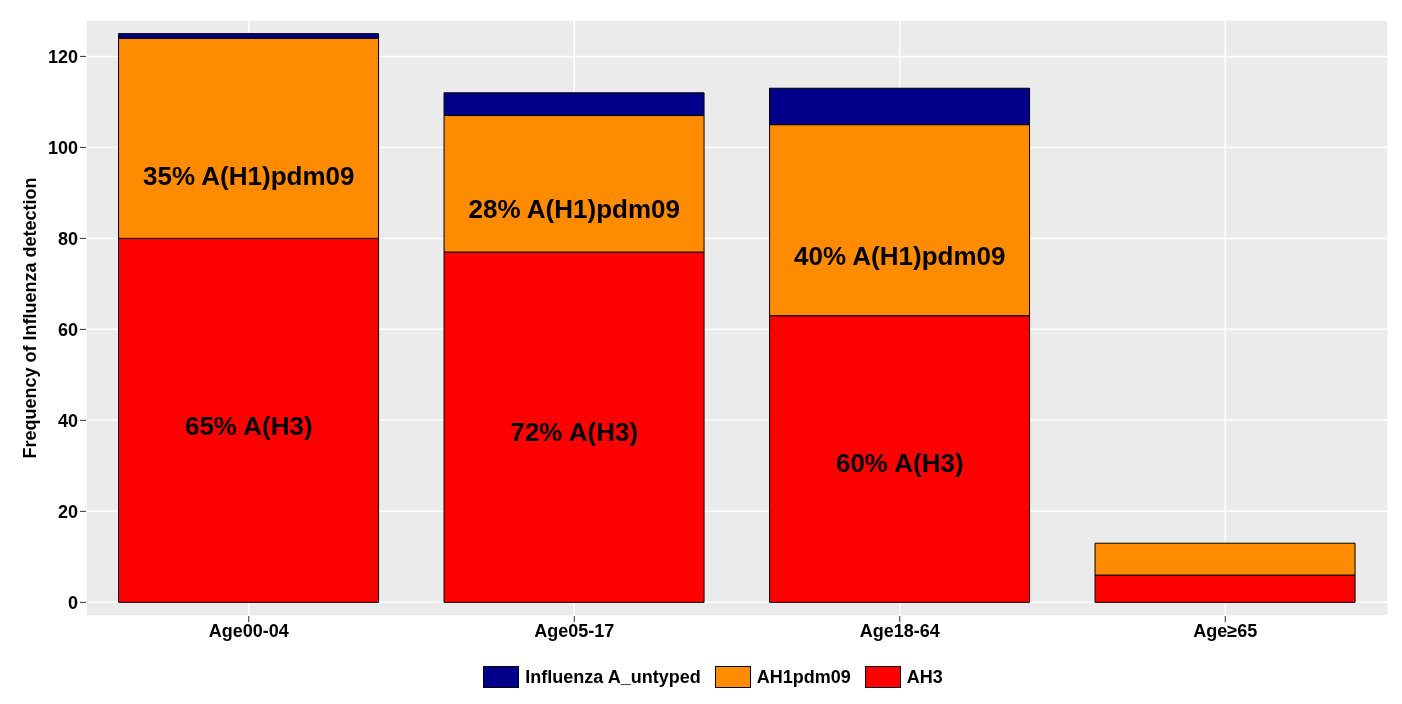 This screenshot has width=1402, height=704. Describe the element at coordinates (574, 630) in the screenshot. I see `x-tick-label: Age05-17` at that location.